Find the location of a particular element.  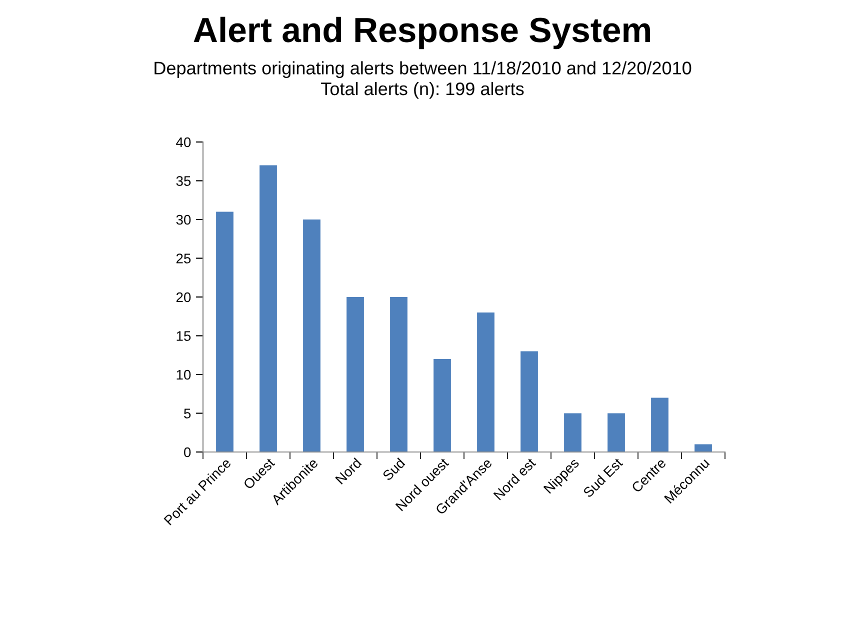

y-tick-label: 30 is located at coordinates (183, 219).